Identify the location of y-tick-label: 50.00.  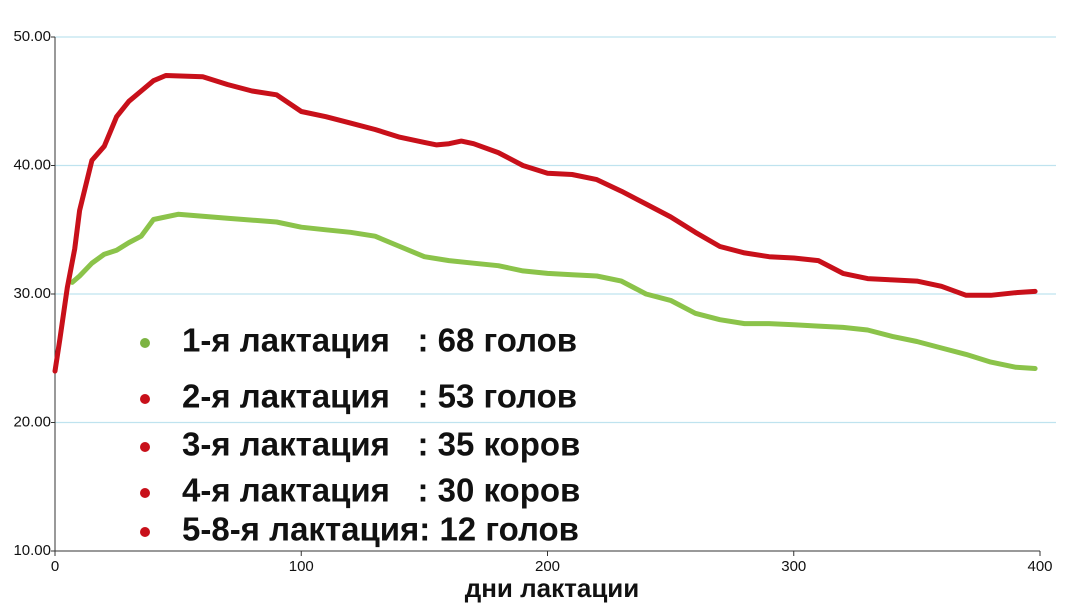
(32, 36).